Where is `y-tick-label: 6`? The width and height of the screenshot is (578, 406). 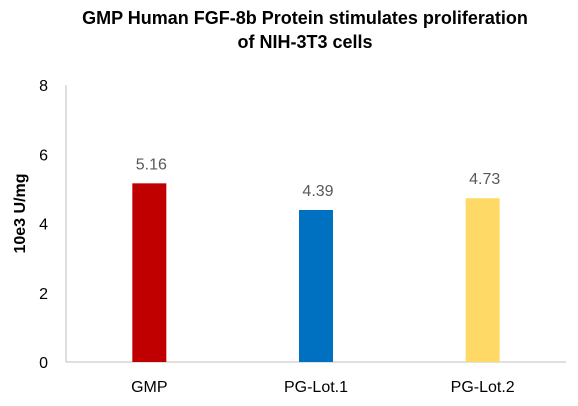
y-tick-label: 6 is located at coordinates (43, 155).